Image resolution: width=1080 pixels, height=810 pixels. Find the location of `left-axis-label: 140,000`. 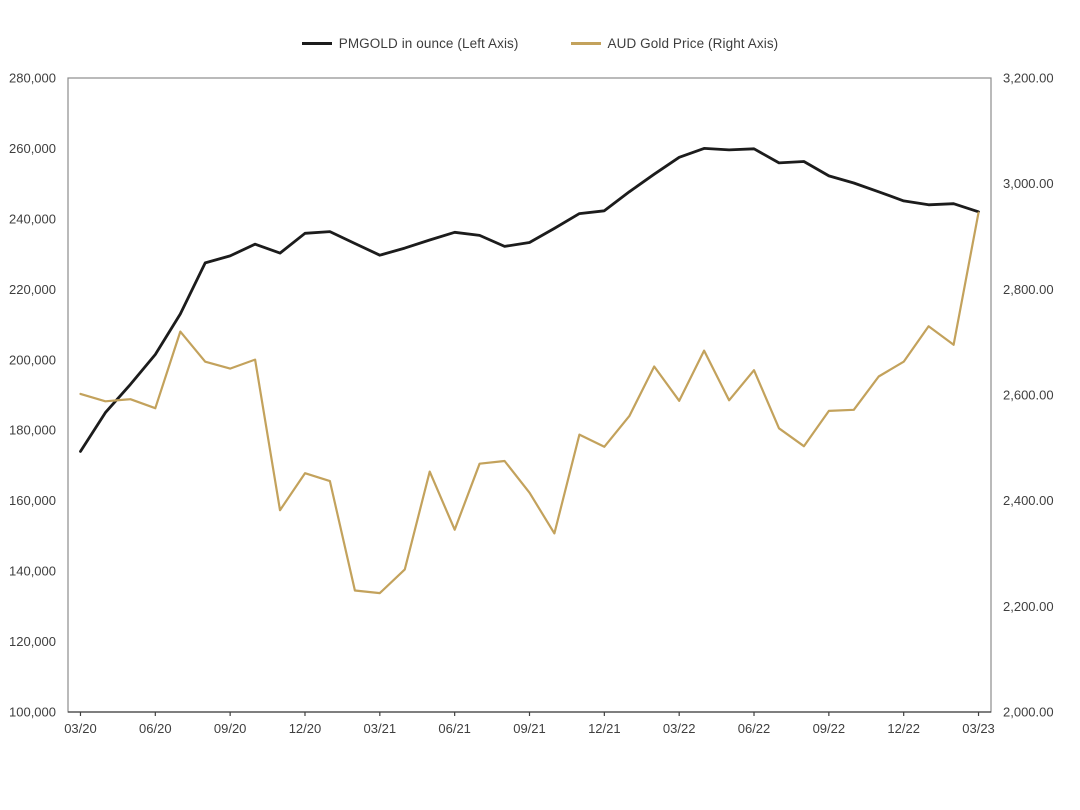

left-axis-label: 140,000 is located at coordinates (32, 571).